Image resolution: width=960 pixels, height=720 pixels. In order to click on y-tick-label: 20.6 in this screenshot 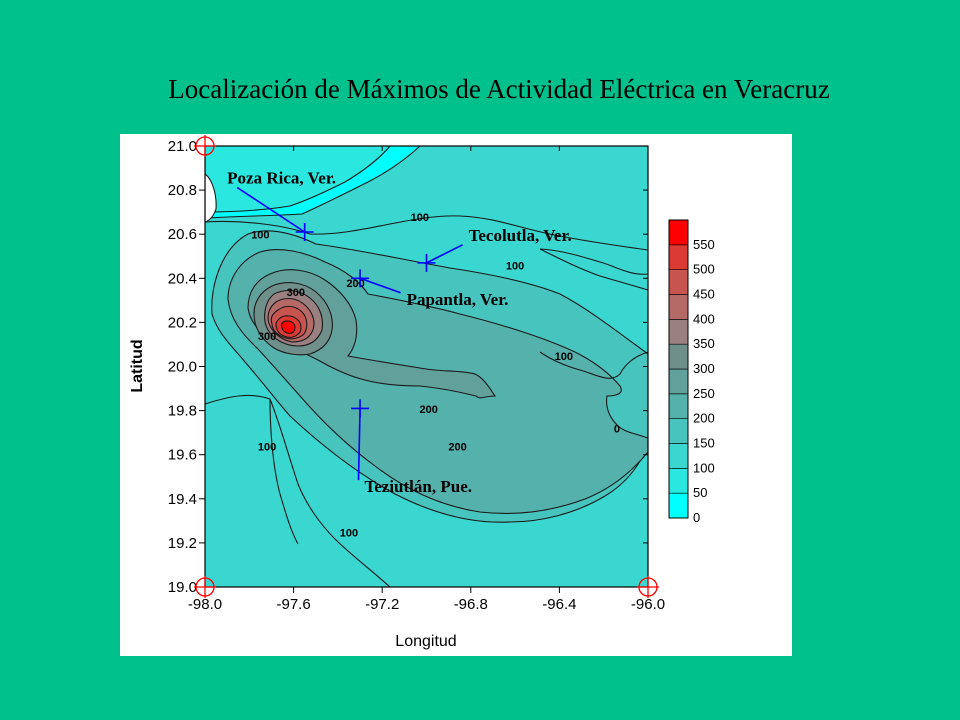, I will do `click(182, 234)`.